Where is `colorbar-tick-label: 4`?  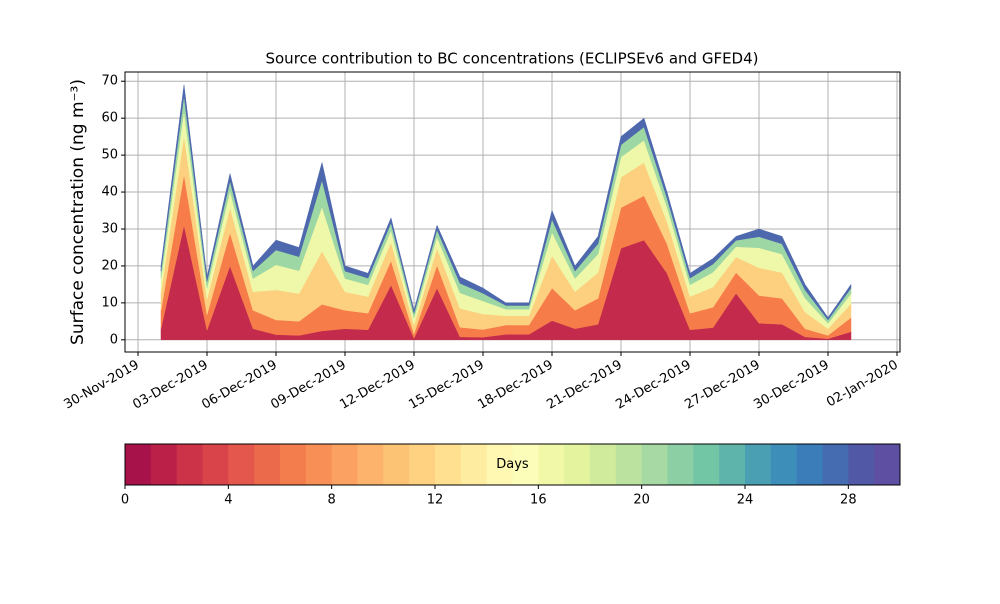
colorbar-tick-label: 4 is located at coordinates (228, 500).